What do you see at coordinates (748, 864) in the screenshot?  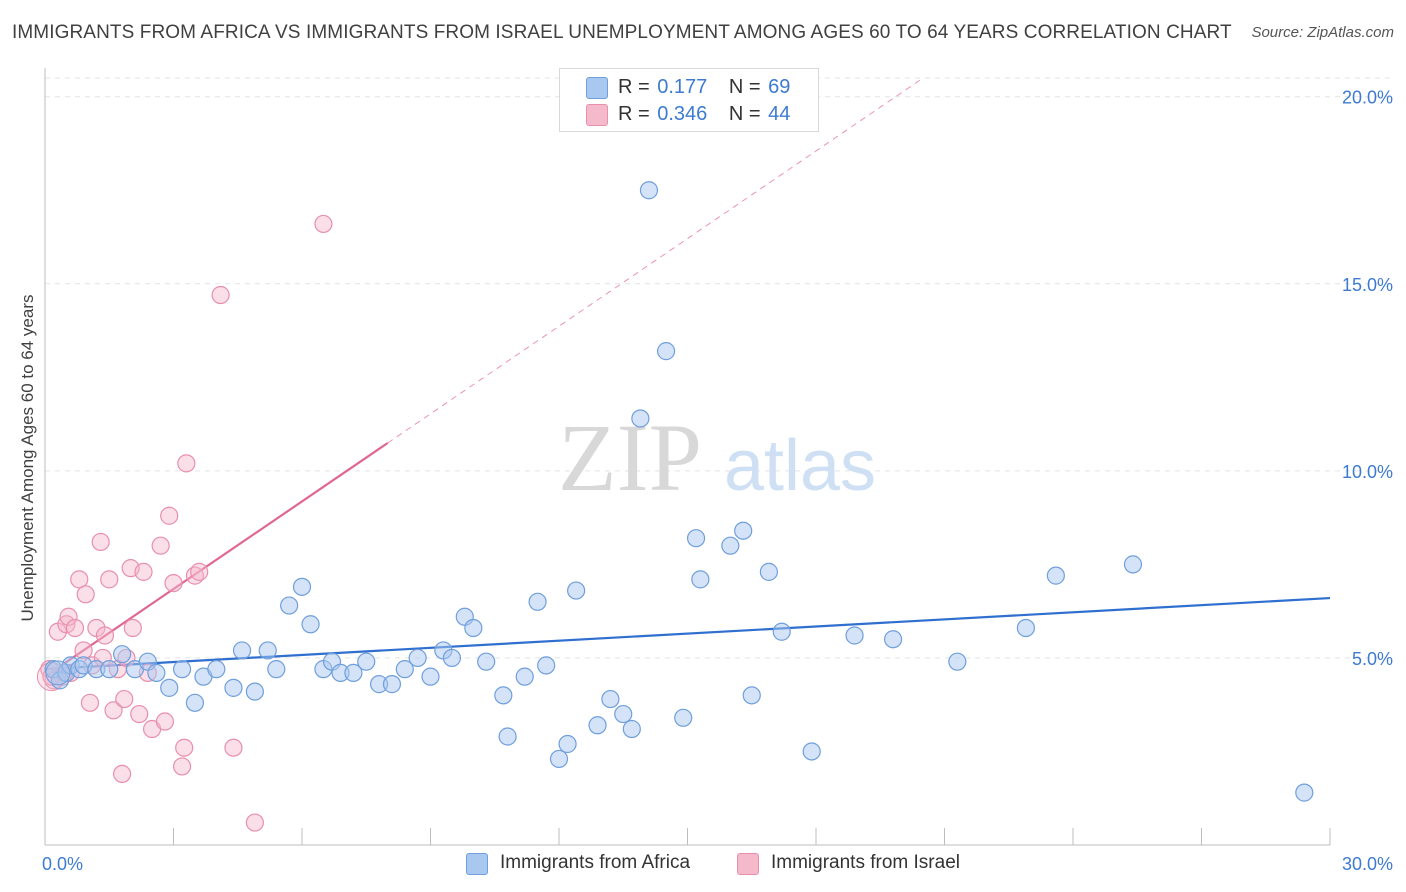 I see `bottom-swatch-israel` at bounding box center [748, 864].